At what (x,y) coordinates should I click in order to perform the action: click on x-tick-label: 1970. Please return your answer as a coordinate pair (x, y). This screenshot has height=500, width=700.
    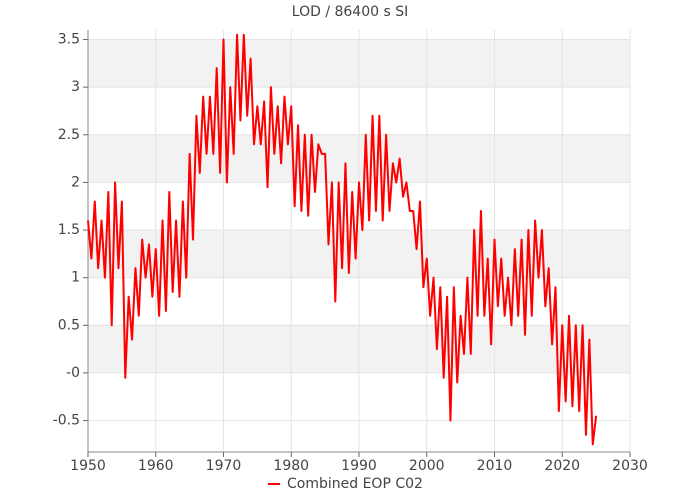
    Looking at the image, I should click on (224, 466).